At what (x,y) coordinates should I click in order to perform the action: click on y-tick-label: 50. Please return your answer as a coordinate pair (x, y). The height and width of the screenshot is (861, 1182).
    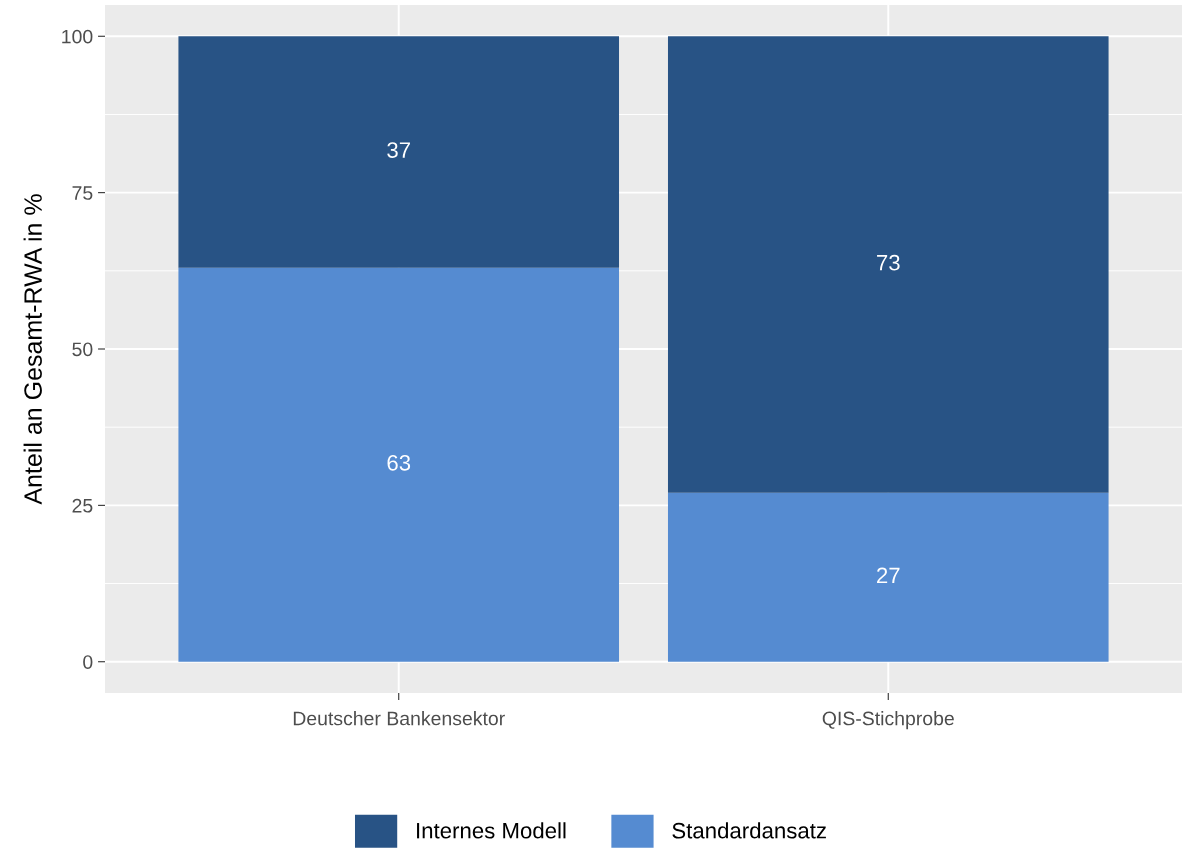
    Looking at the image, I should click on (82, 349).